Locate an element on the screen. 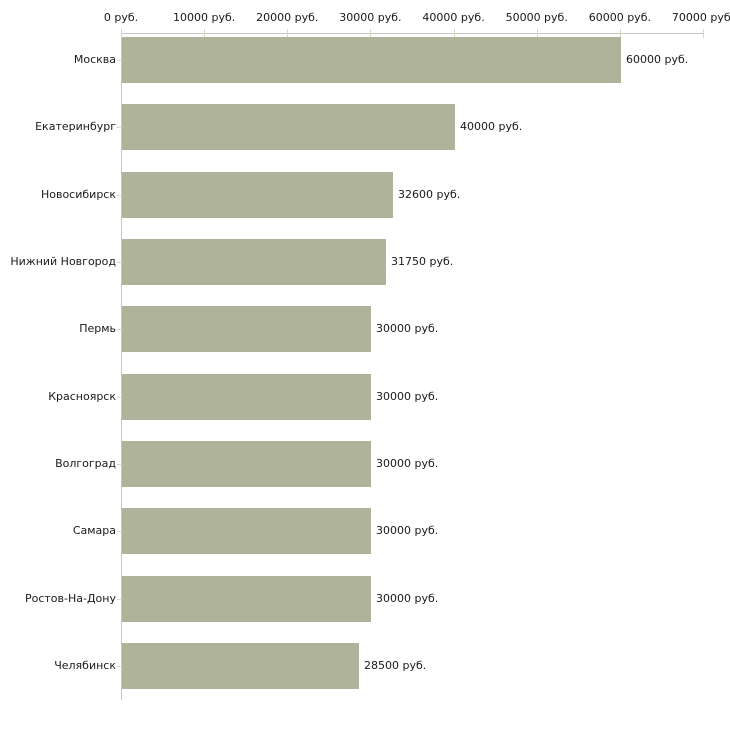  x-axis-tick-label: 40000 руб. is located at coordinates (453, 17).